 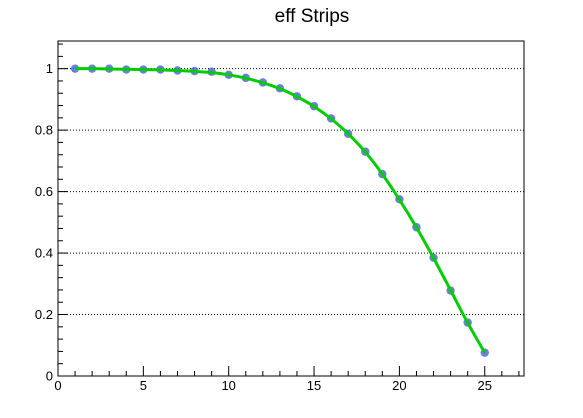 I want to click on x-tick-label: 20, so click(x=399, y=385).